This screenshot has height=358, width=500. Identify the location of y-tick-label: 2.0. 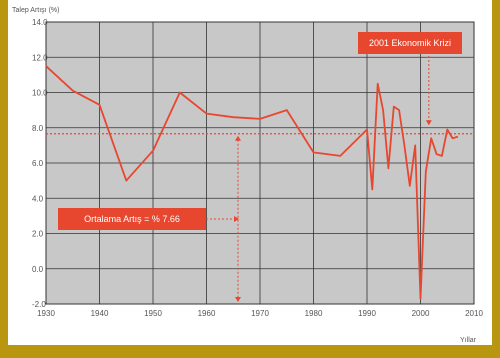
(38, 234).